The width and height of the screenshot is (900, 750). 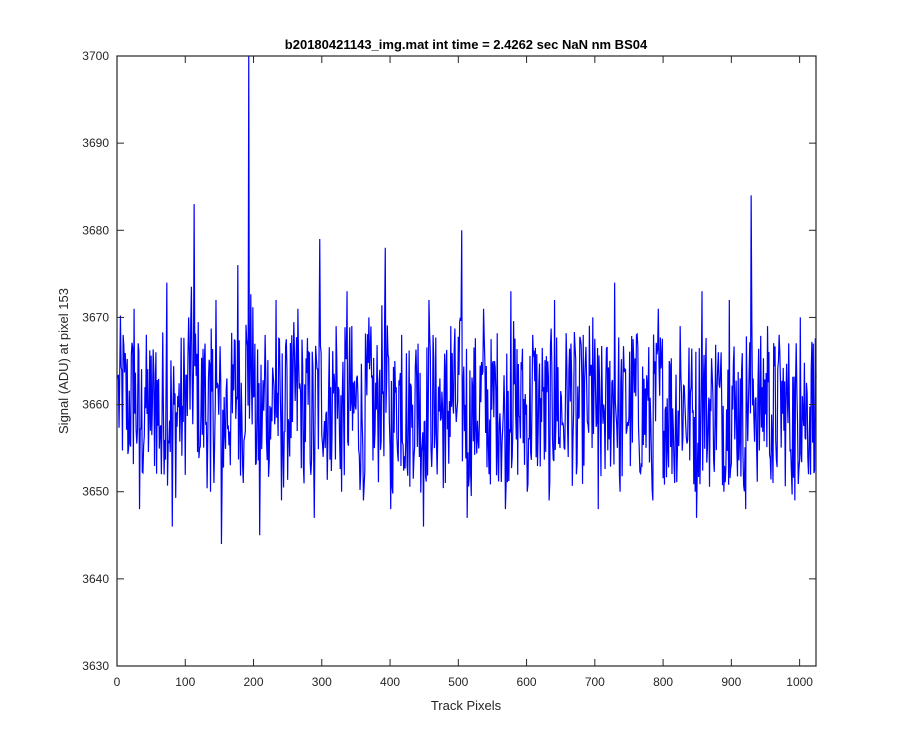 What do you see at coordinates (95, 579) in the screenshot?
I see `y-tick-label: 3640` at bounding box center [95, 579].